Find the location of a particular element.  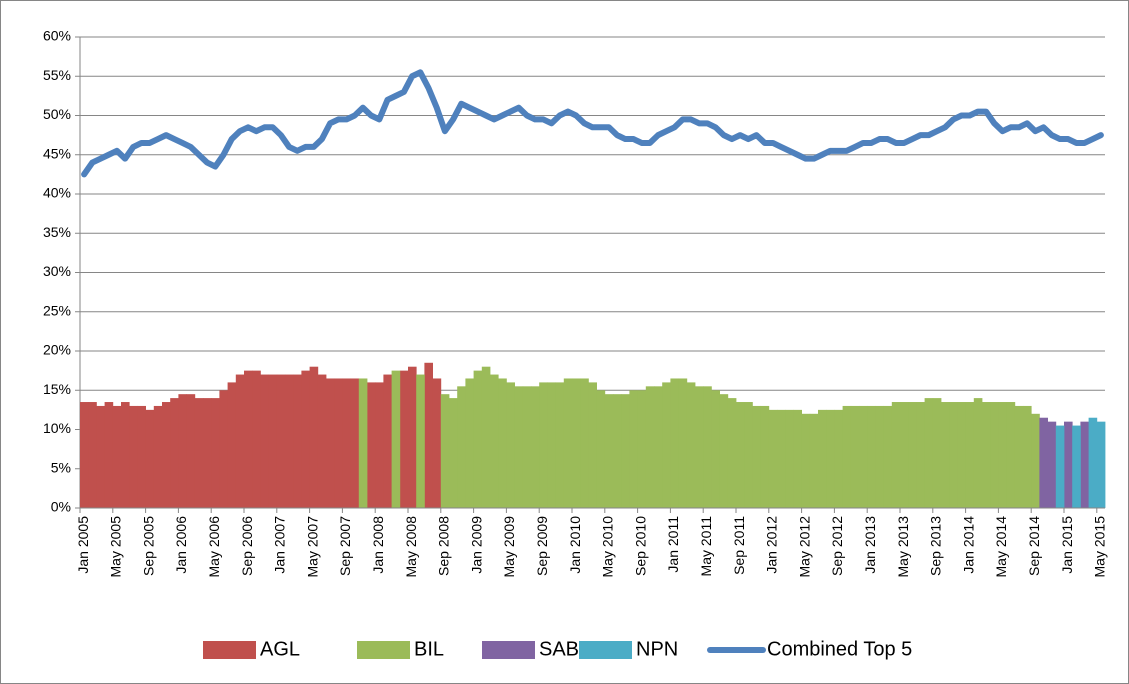

x-tick-label: May 2008 is located at coordinates (411, 547).